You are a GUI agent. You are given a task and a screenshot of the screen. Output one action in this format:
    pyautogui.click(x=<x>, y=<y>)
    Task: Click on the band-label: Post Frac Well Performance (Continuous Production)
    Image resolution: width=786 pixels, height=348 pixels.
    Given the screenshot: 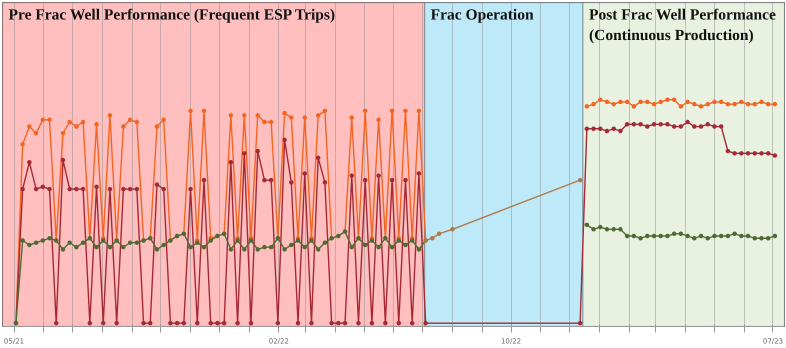 What is the action you would take?
    pyautogui.click(x=682, y=25)
    